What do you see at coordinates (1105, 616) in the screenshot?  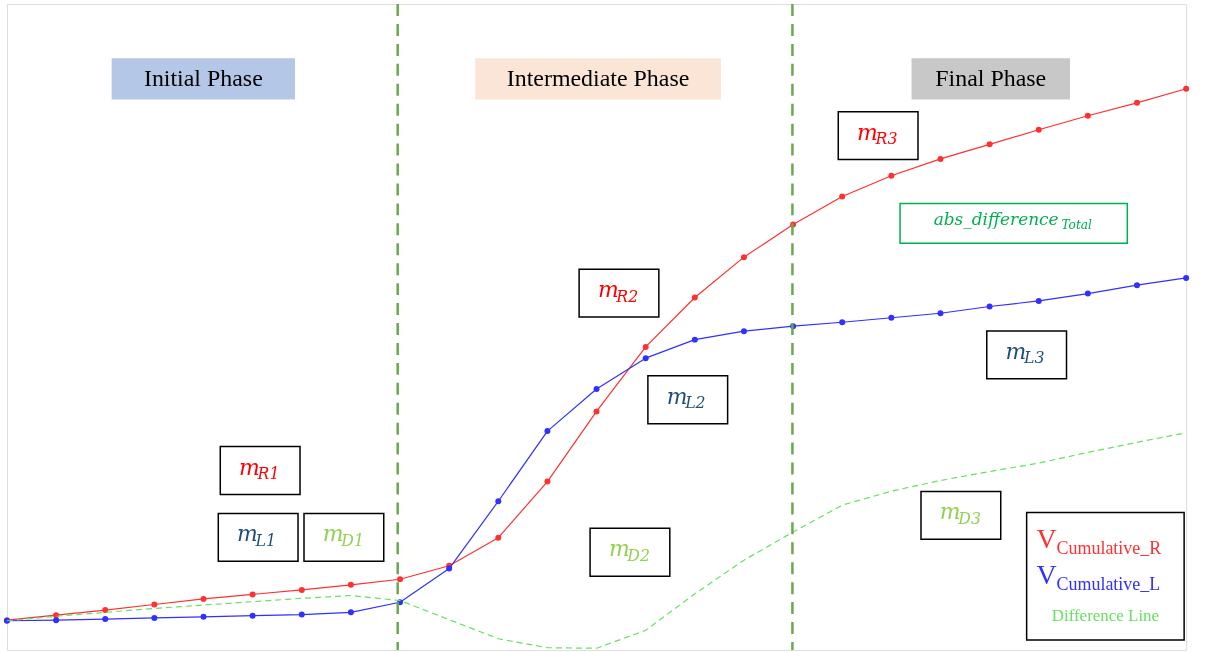 I see `text: Difference Line` at bounding box center [1105, 616].